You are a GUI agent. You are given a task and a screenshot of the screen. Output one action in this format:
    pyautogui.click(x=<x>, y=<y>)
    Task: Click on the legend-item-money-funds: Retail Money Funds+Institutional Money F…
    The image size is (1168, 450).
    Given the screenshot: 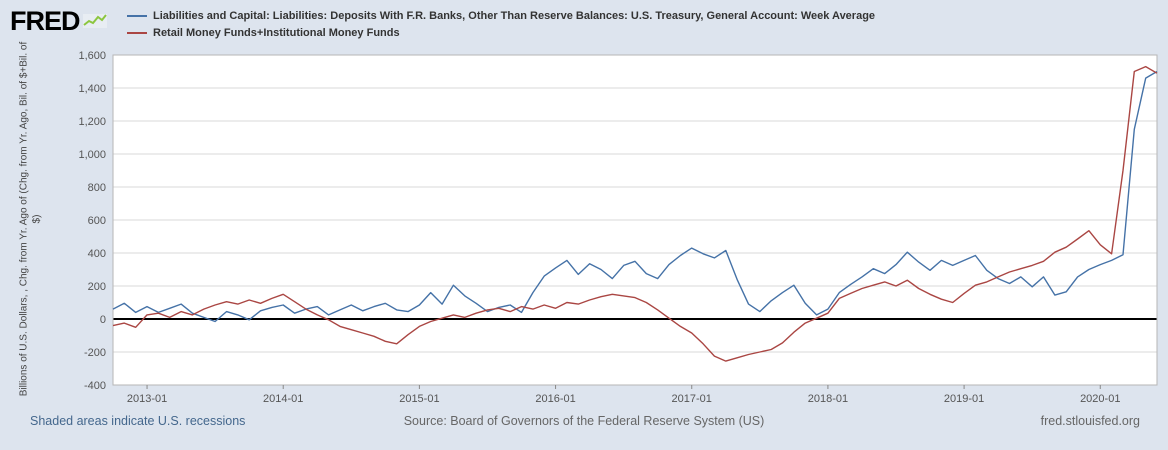 What is the action you would take?
    pyautogui.click(x=501, y=33)
    